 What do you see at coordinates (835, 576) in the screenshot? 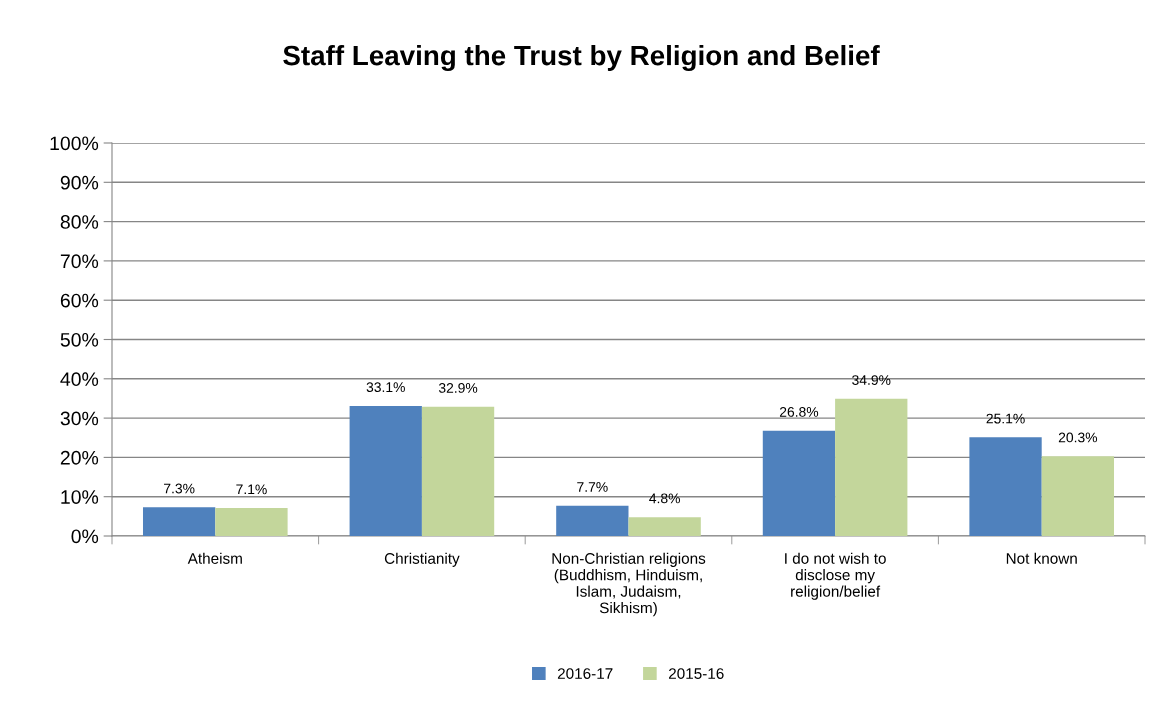
I see `x-tick-label: I do not wish to disclose my religion/belief` at bounding box center [835, 576].